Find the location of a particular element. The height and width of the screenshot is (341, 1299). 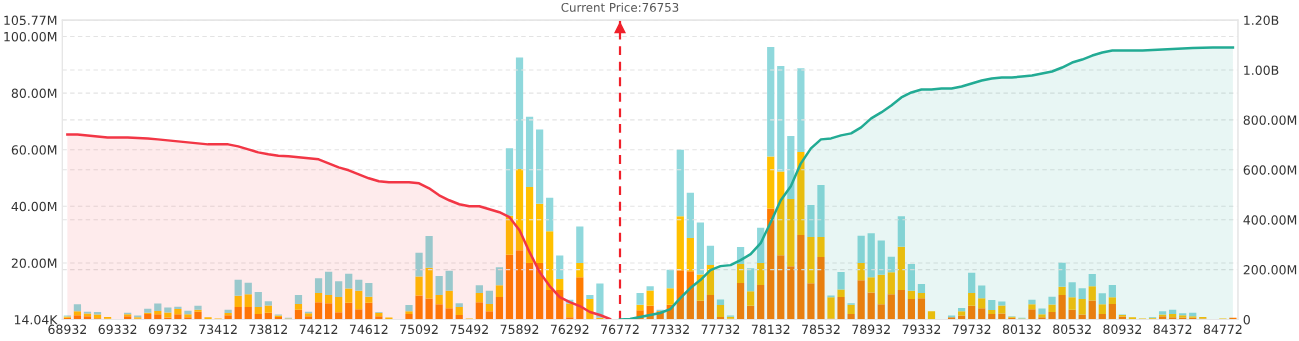

y-tick-label: 80.00M is located at coordinates (34, 93).